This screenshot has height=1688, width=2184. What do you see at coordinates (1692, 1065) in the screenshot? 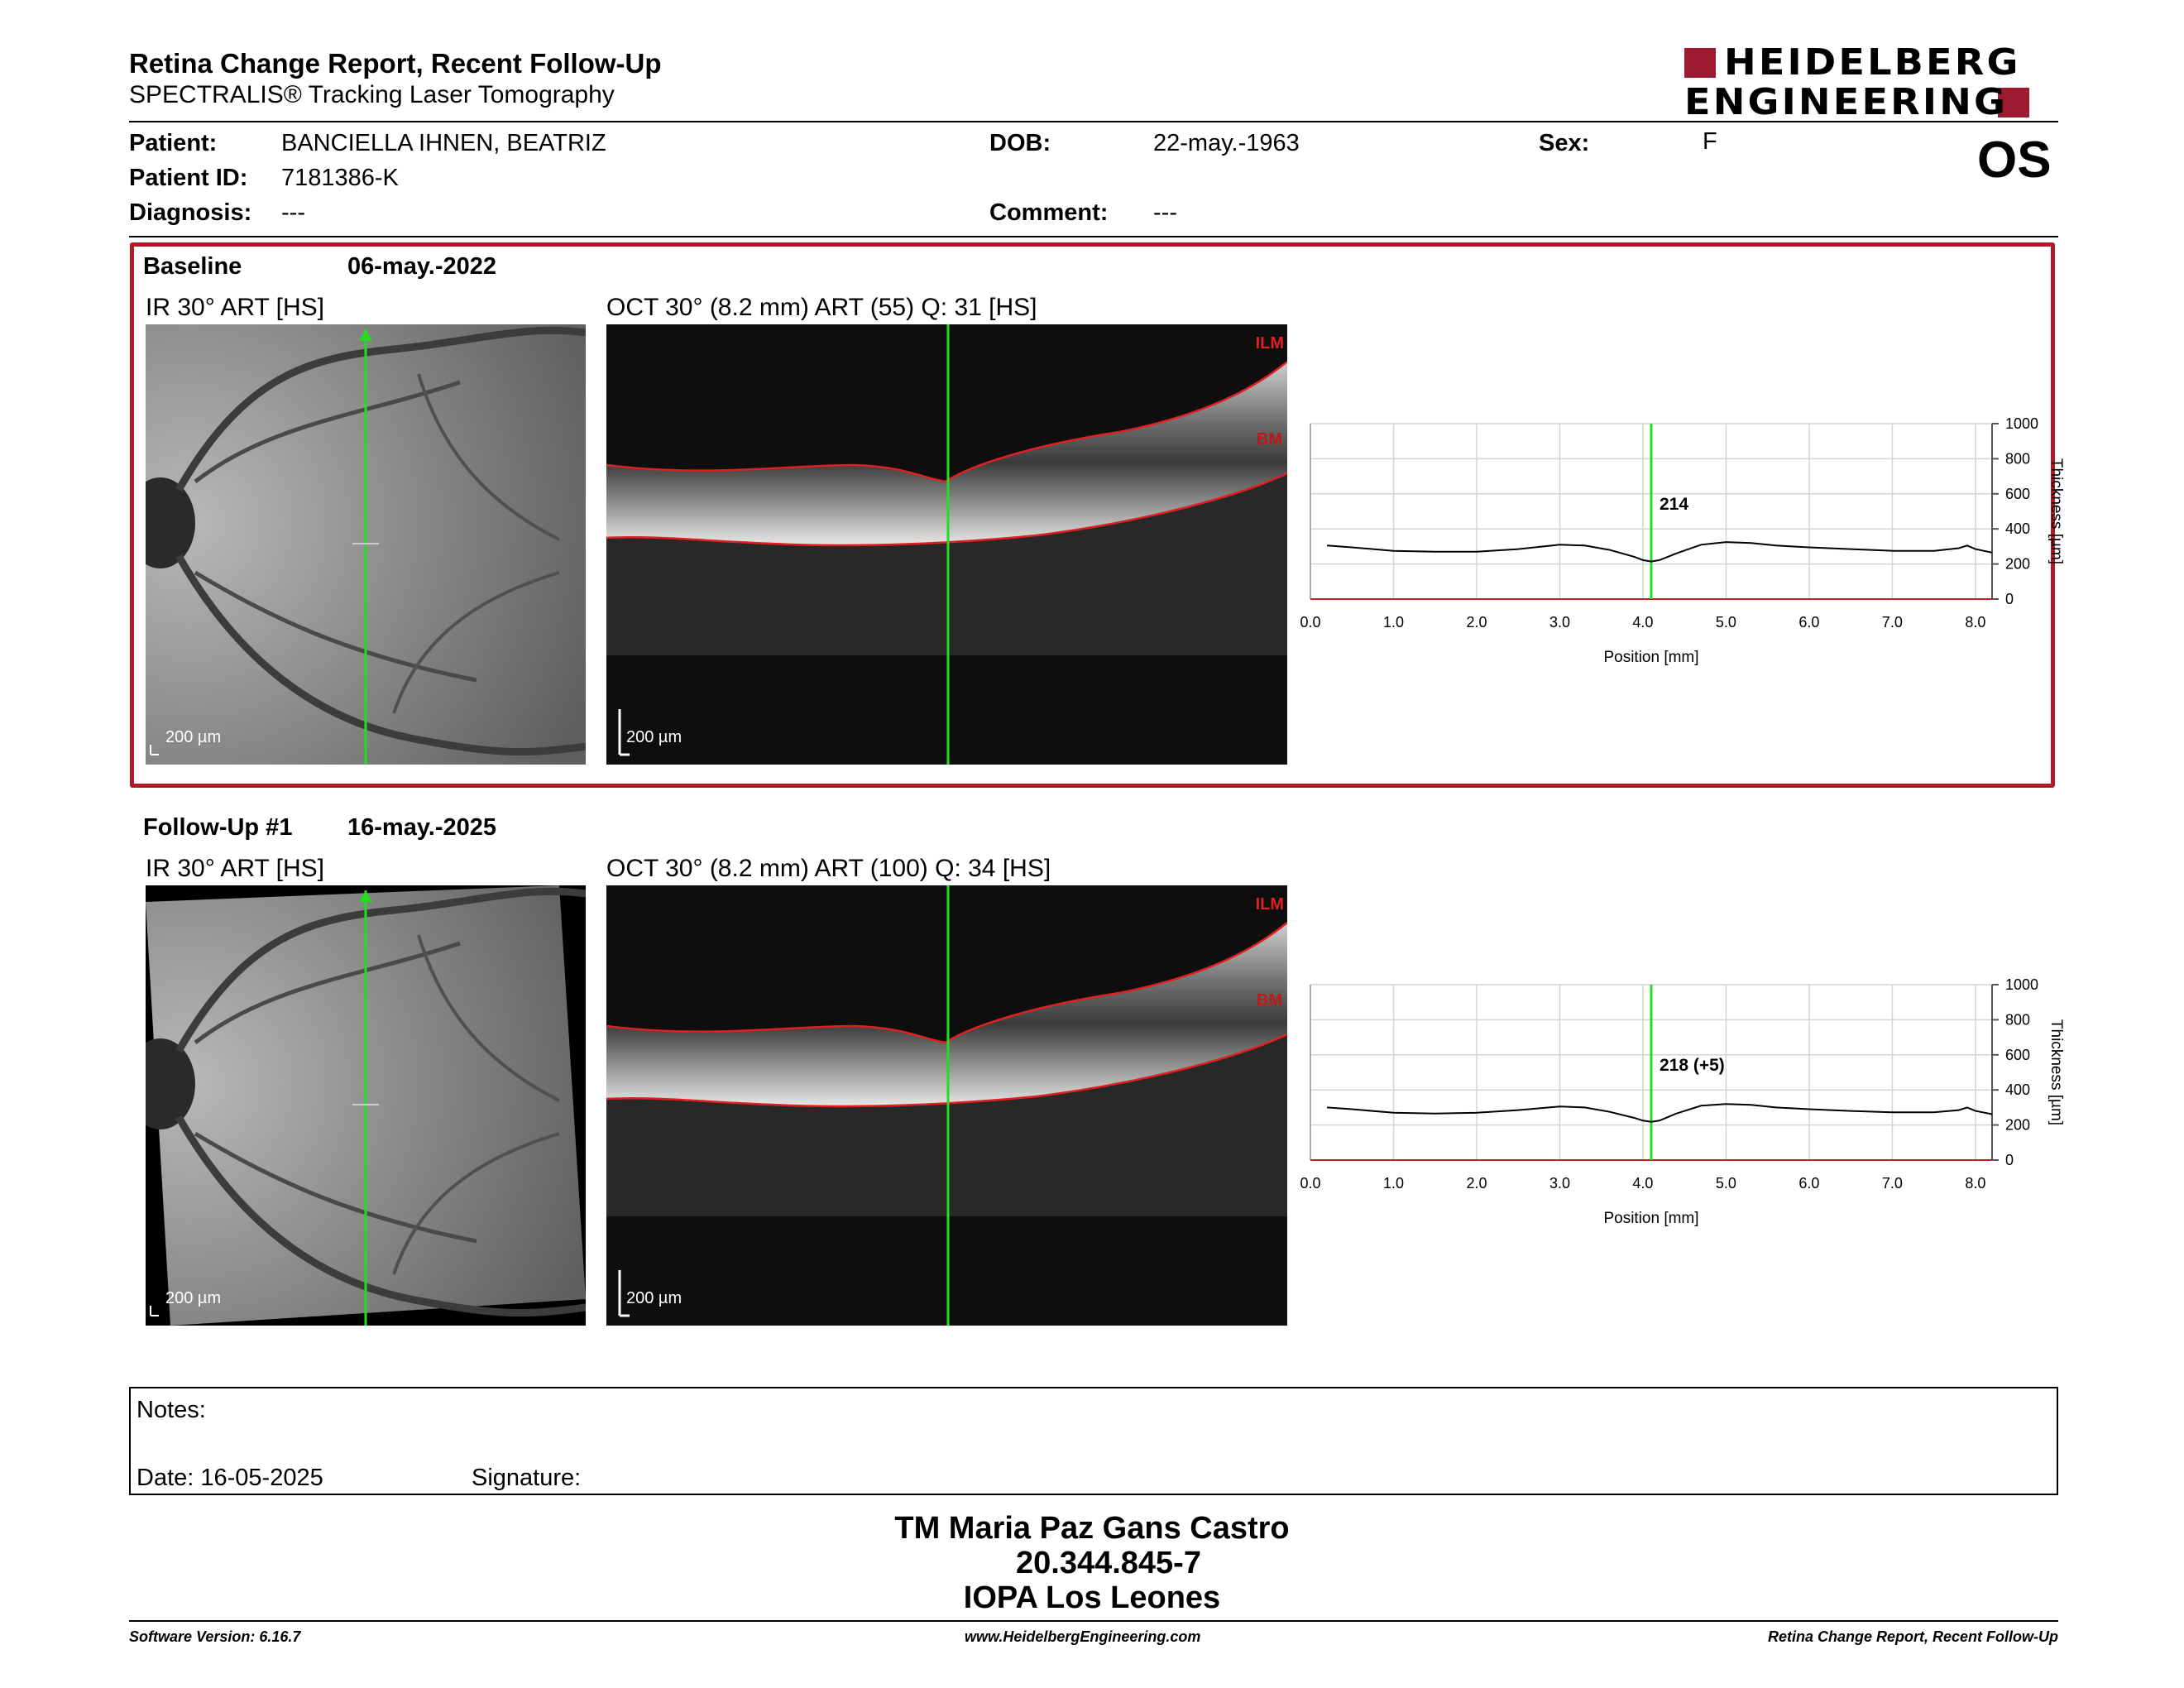
I see `cursor-value-label: 218 (+5)` at bounding box center [1692, 1065].